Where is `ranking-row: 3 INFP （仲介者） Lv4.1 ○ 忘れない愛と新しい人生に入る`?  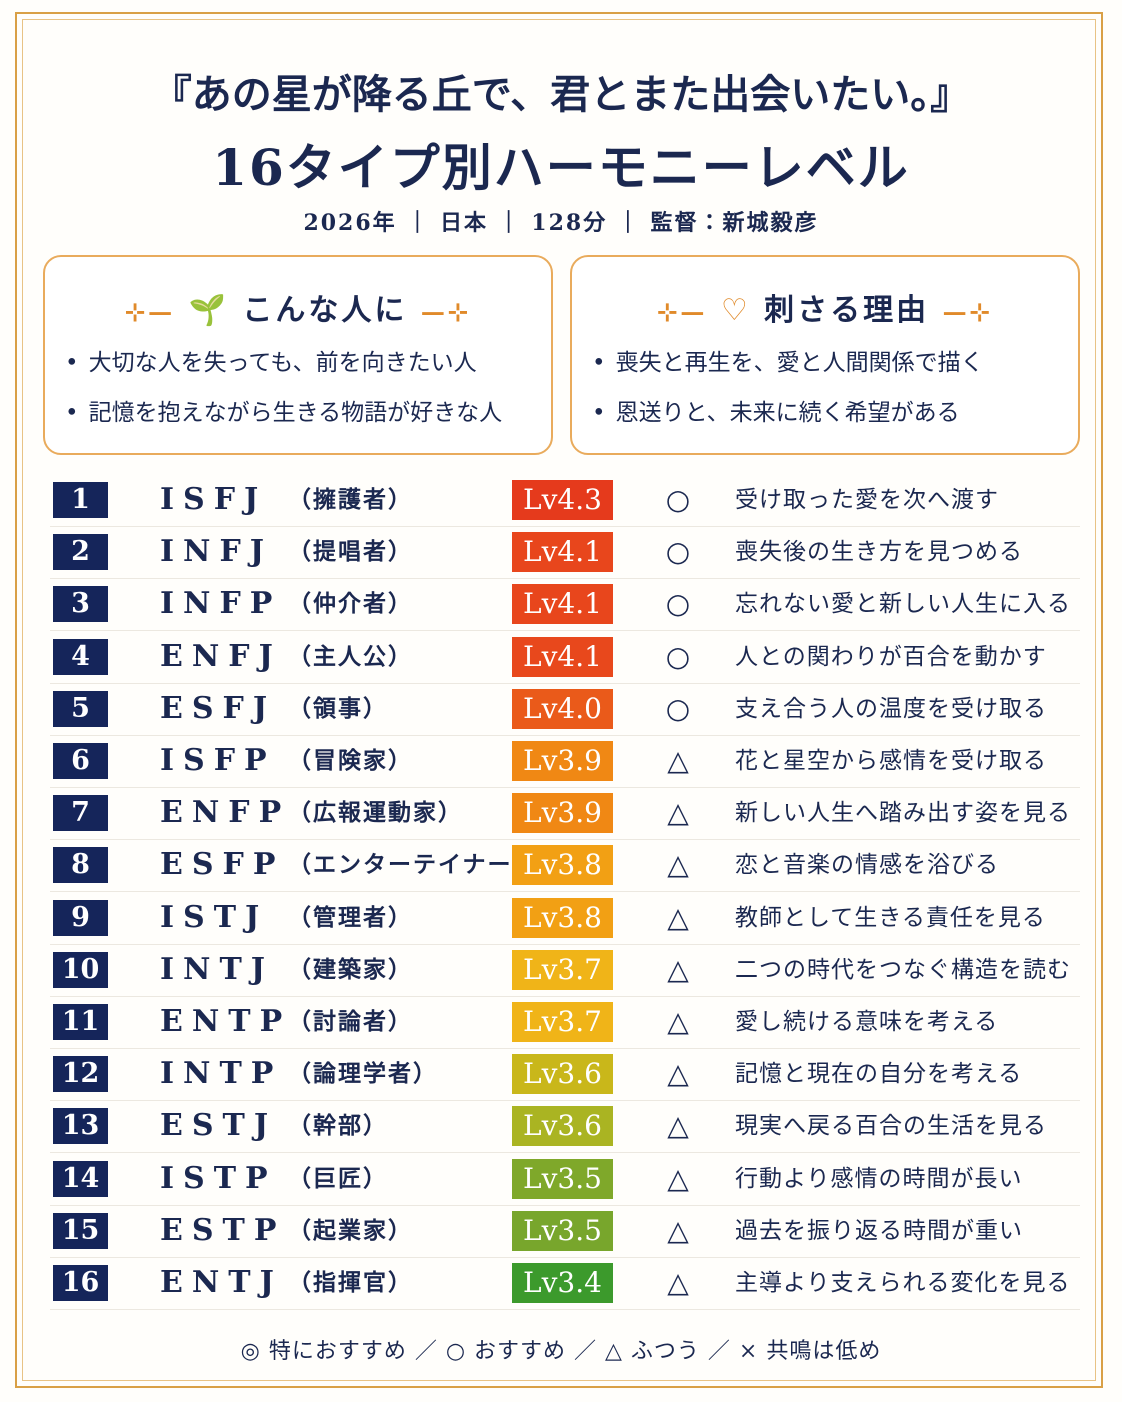
ranking-row: 3 INFP （仲介者） Lv4.1 ○ 忘れない愛と新しい人生に入る is located at coordinates (565, 605).